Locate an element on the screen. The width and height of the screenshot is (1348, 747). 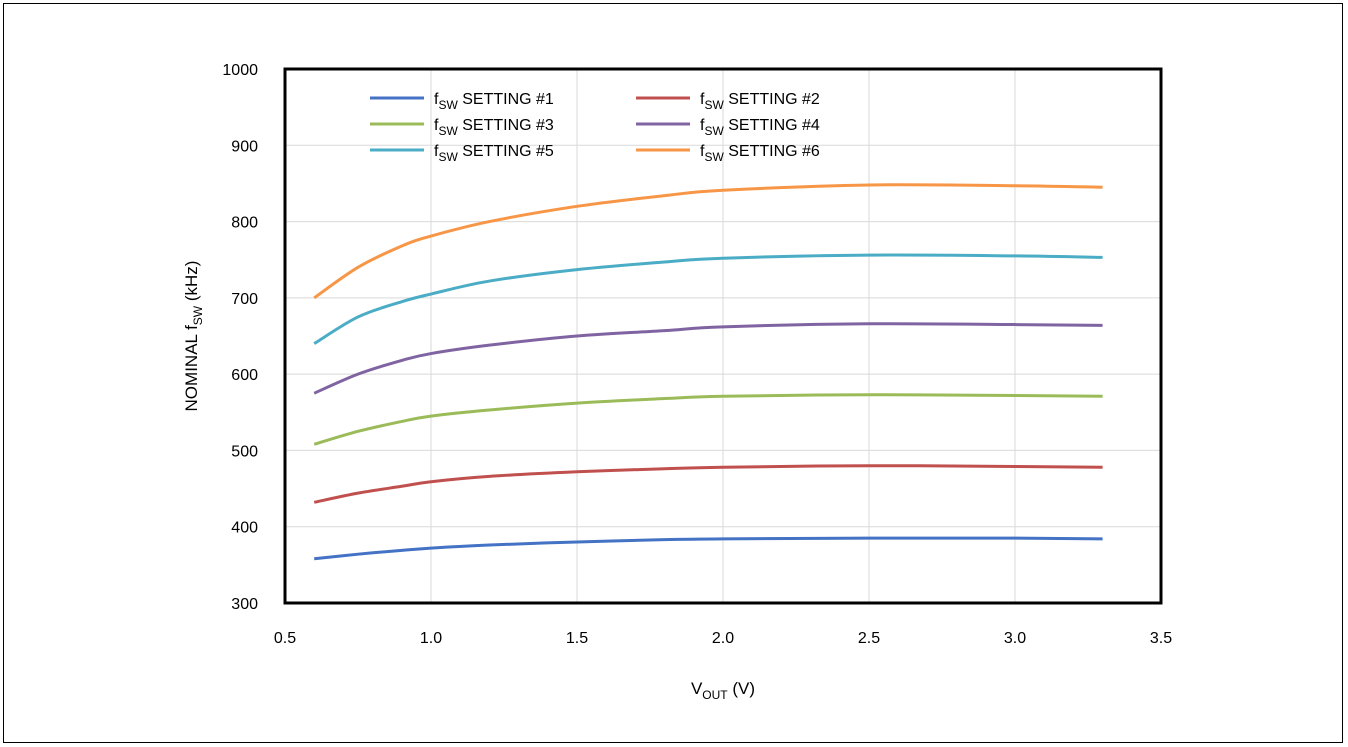
legend-label-1: fSW SETTING #1 is located at coordinates (494, 101).